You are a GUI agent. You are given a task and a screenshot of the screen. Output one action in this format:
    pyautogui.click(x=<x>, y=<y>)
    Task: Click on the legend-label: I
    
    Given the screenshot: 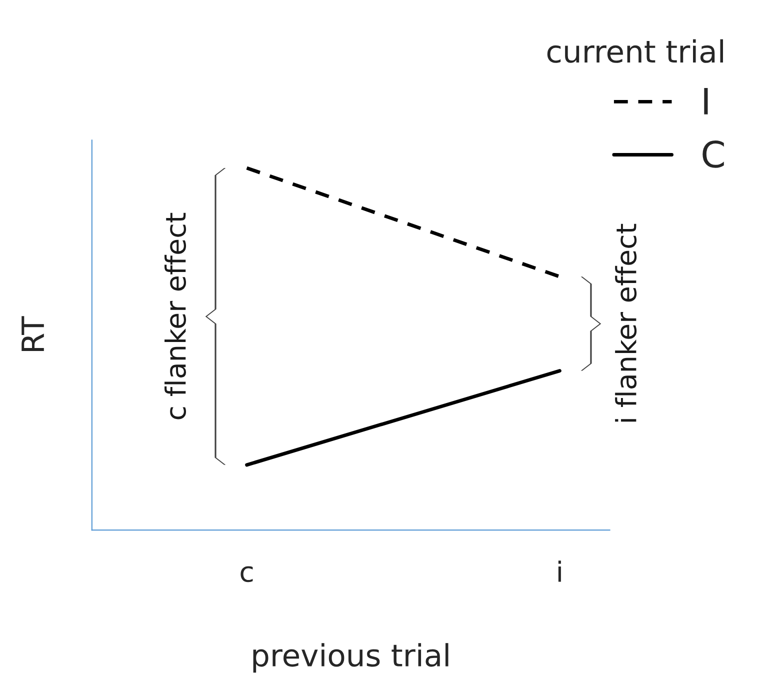 What is the action you would take?
    pyautogui.click(x=706, y=101)
    